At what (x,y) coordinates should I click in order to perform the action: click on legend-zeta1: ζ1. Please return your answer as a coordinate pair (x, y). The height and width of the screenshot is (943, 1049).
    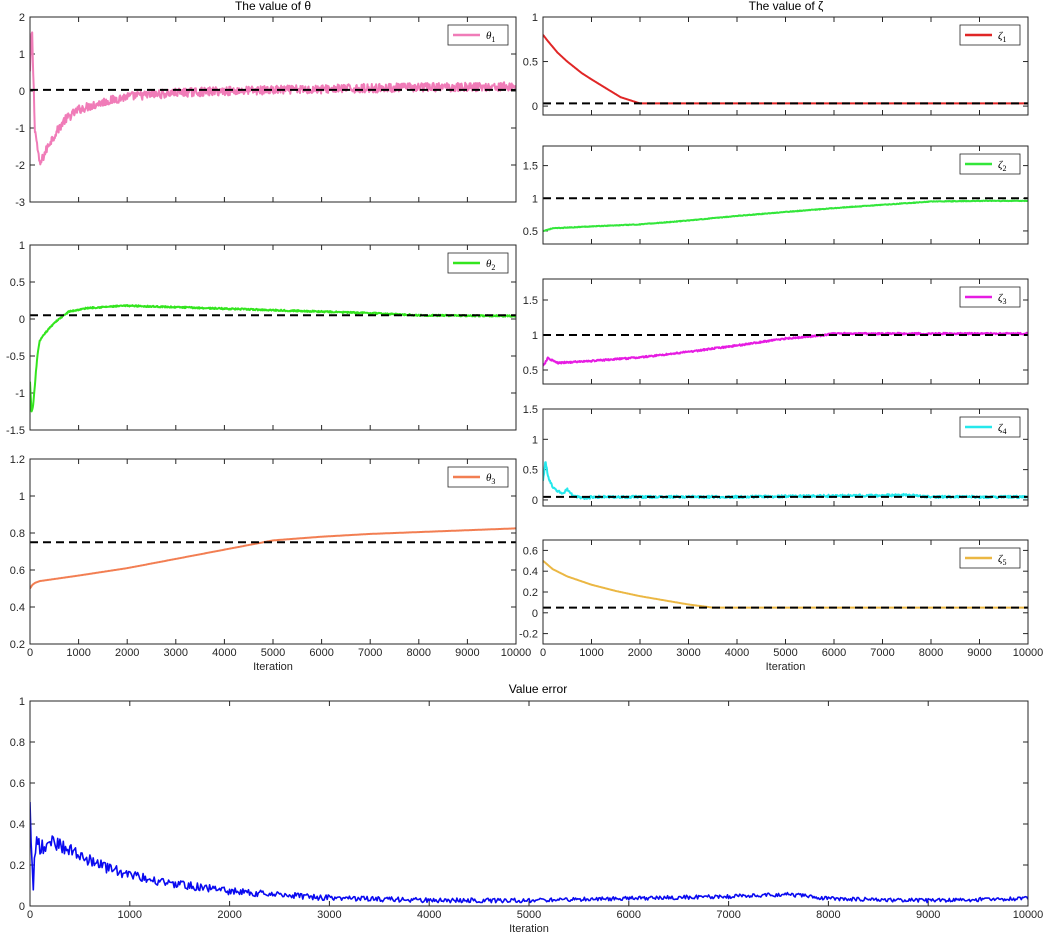
    Looking at the image, I should click on (990, 35).